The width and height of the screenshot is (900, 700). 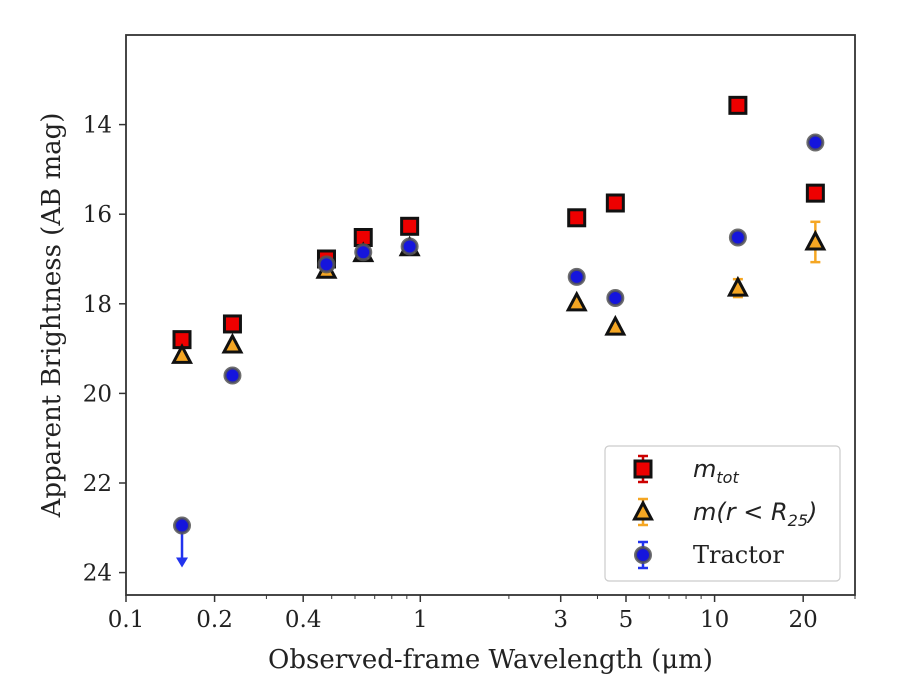 I want to click on legend-entry-tractor: Tractor, so click(x=709, y=555).